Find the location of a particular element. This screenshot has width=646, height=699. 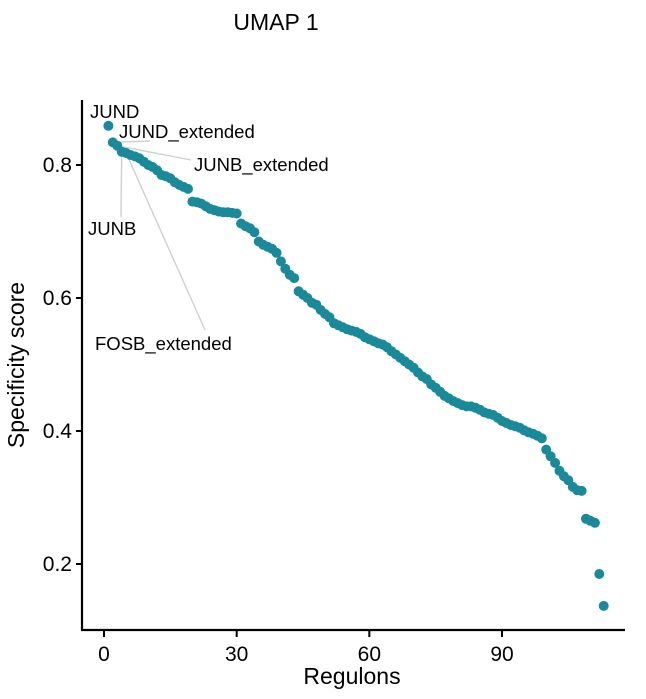

y-tick-label: 0.2 is located at coordinates (57, 564).